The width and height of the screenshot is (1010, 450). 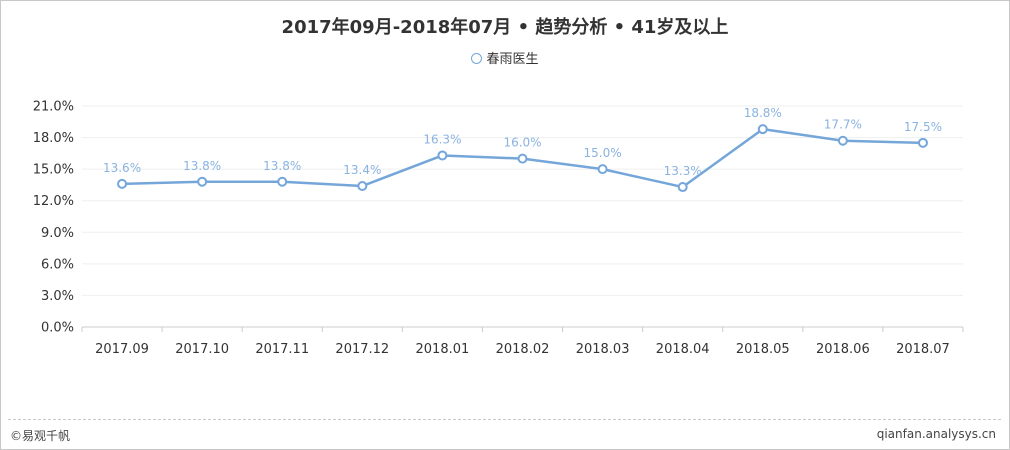 What do you see at coordinates (443, 349) in the screenshot?
I see `x-tick-label: 2018.01` at bounding box center [443, 349].